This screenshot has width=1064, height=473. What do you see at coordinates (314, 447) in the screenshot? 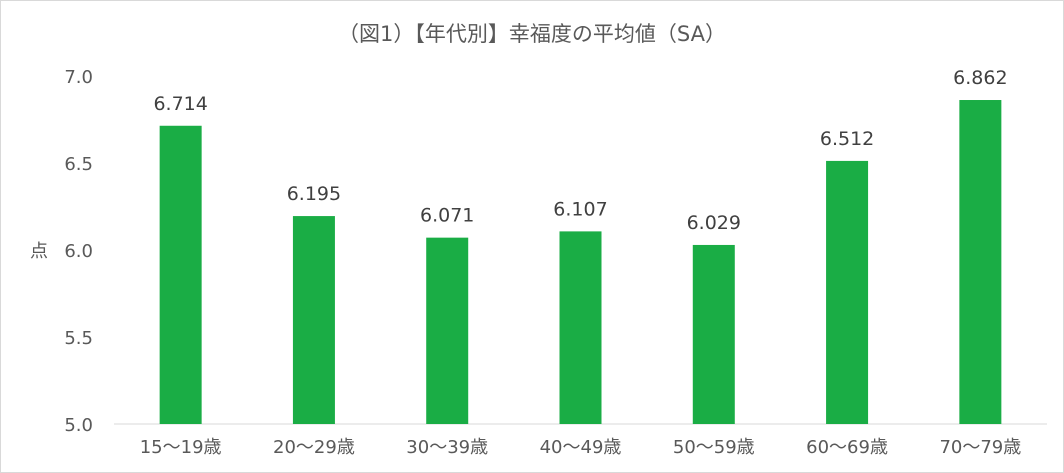
I see `x-tick-label: 20～29歳` at bounding box center [314, 447].